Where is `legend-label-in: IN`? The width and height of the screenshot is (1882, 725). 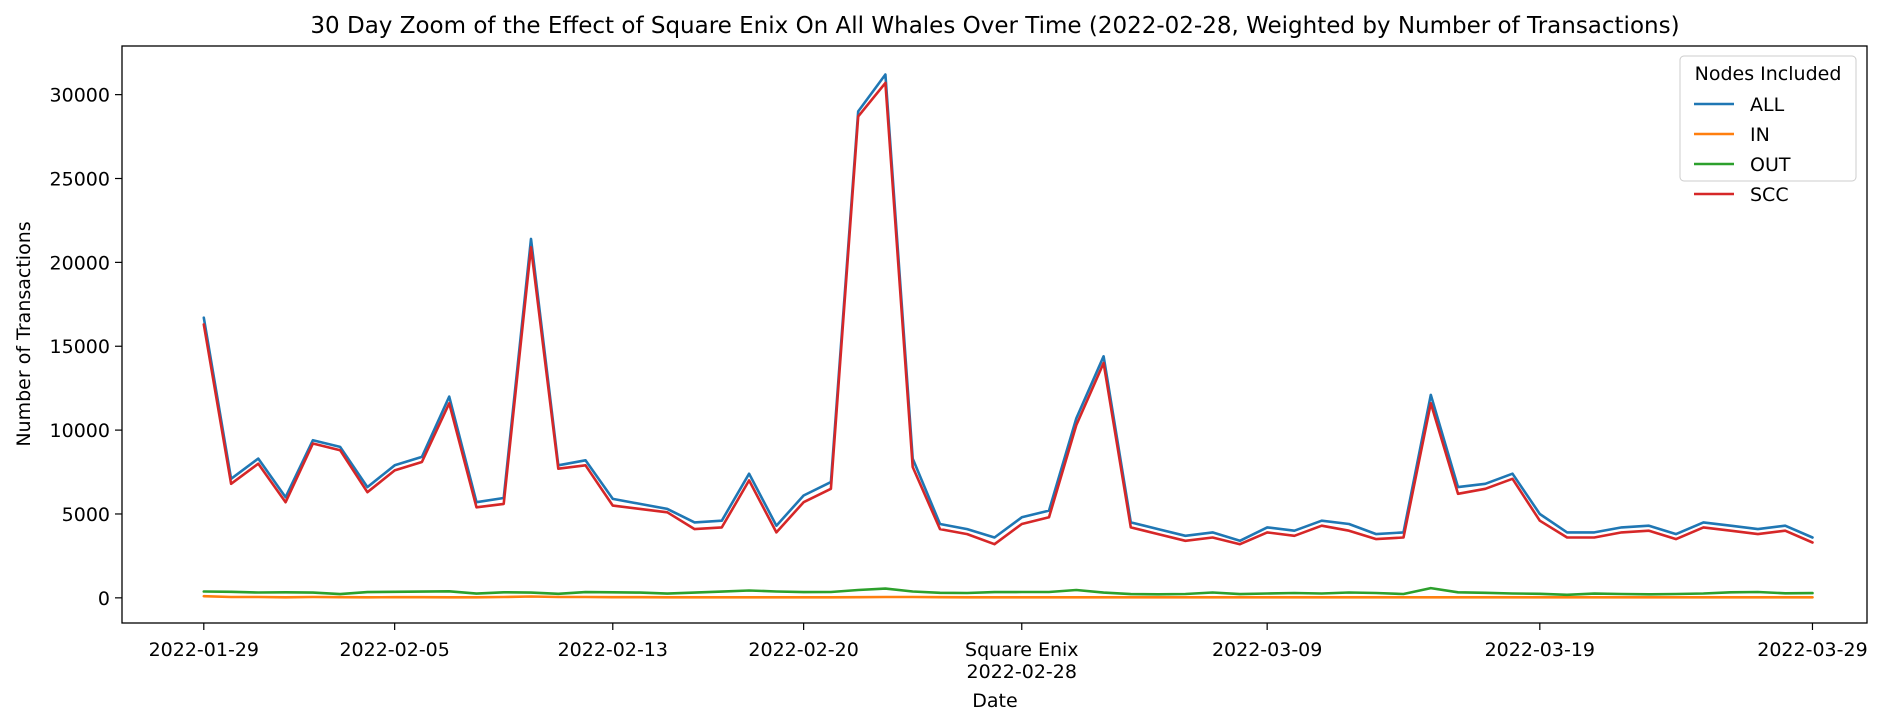 legend-label-in: IN is located at coordinates (1760, 135).